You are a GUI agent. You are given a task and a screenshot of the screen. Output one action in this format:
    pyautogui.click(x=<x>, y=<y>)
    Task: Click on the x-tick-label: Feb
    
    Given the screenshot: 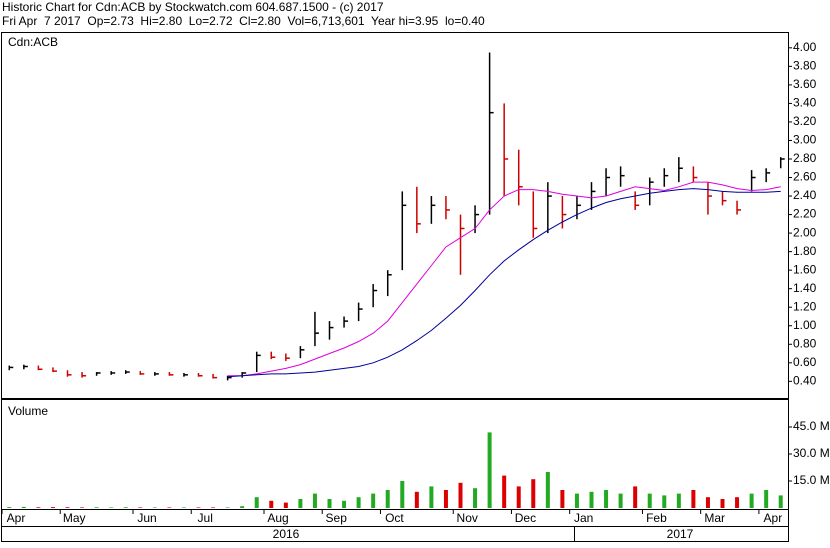 What is the action you would take?
    pyautogui.click(x=656, y=518)
    